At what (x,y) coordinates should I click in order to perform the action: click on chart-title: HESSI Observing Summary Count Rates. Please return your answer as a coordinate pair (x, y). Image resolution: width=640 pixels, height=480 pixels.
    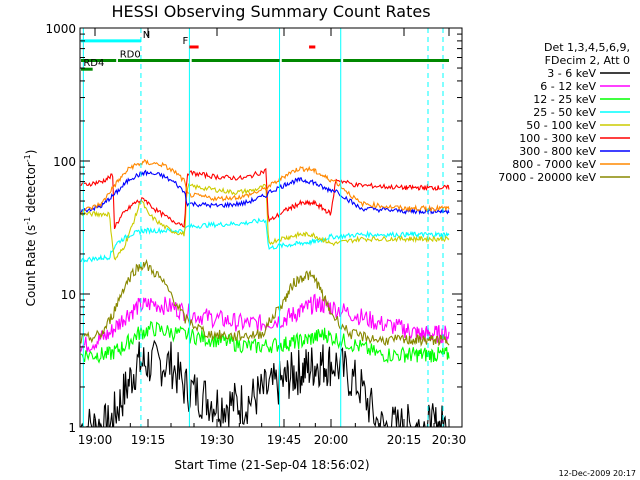
    Looking at the image, I should click on (270, 11).